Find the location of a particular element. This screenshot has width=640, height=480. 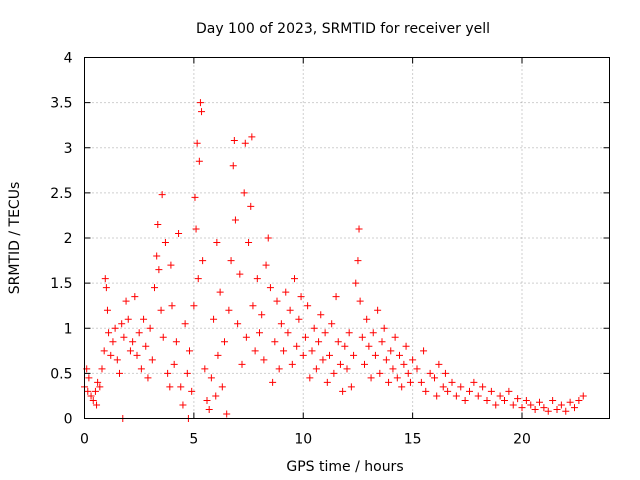

x-tick-label: 0 is located at coordinates (84, 440).